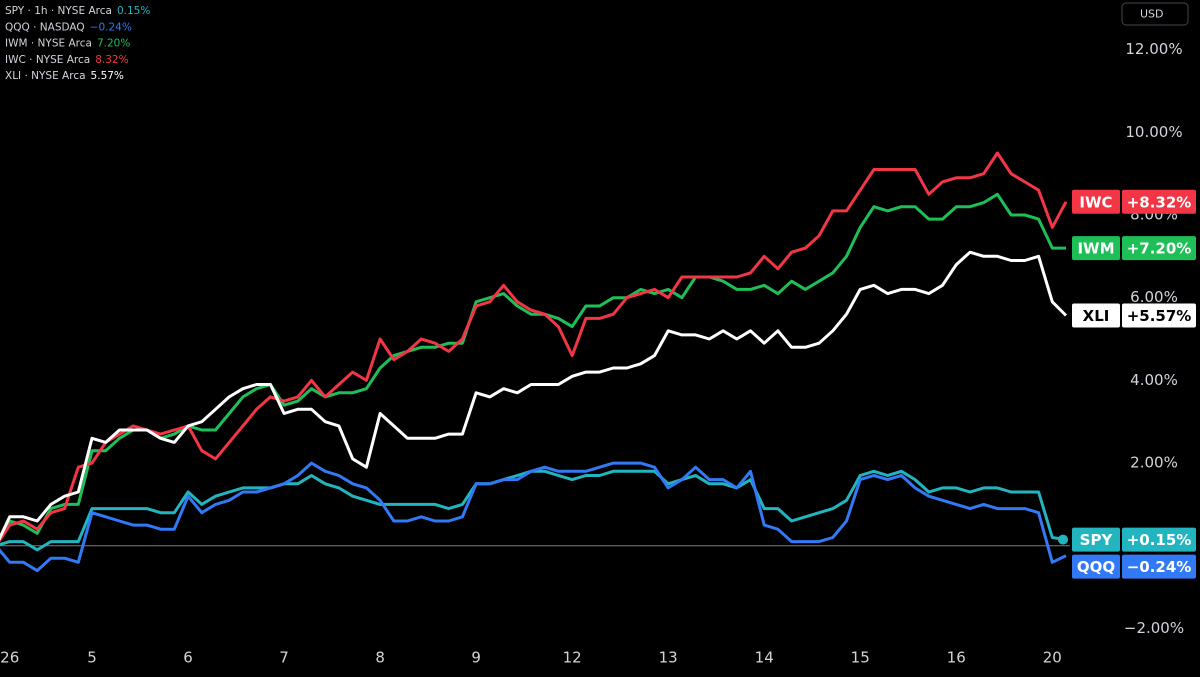  Describe the element at coordinates (1153, 49) in the screenshot. I see `y-tick-label: 12.00%` at that location.